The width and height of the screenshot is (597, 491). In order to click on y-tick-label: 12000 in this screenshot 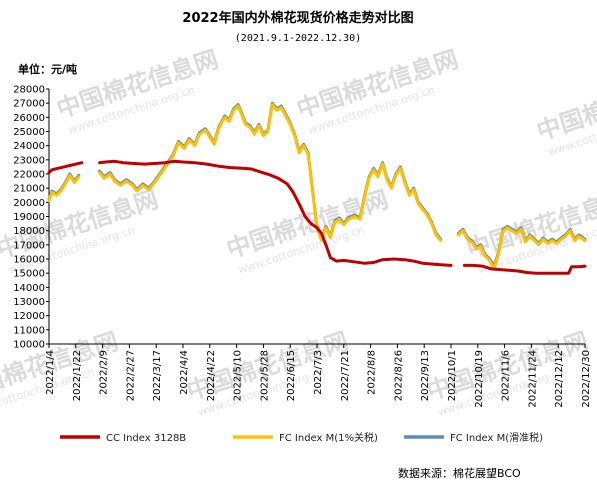, I will do `click(29, 316)`.